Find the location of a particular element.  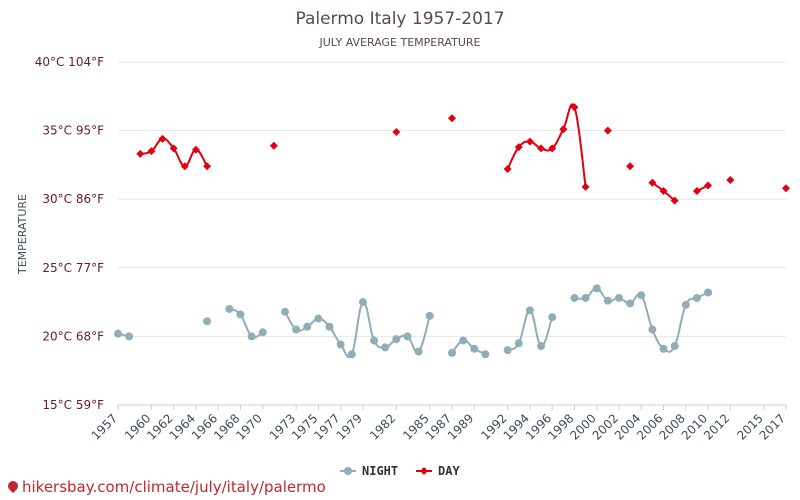

y-tick-label: 35°C 95°F is located at coordinates (73, 131).